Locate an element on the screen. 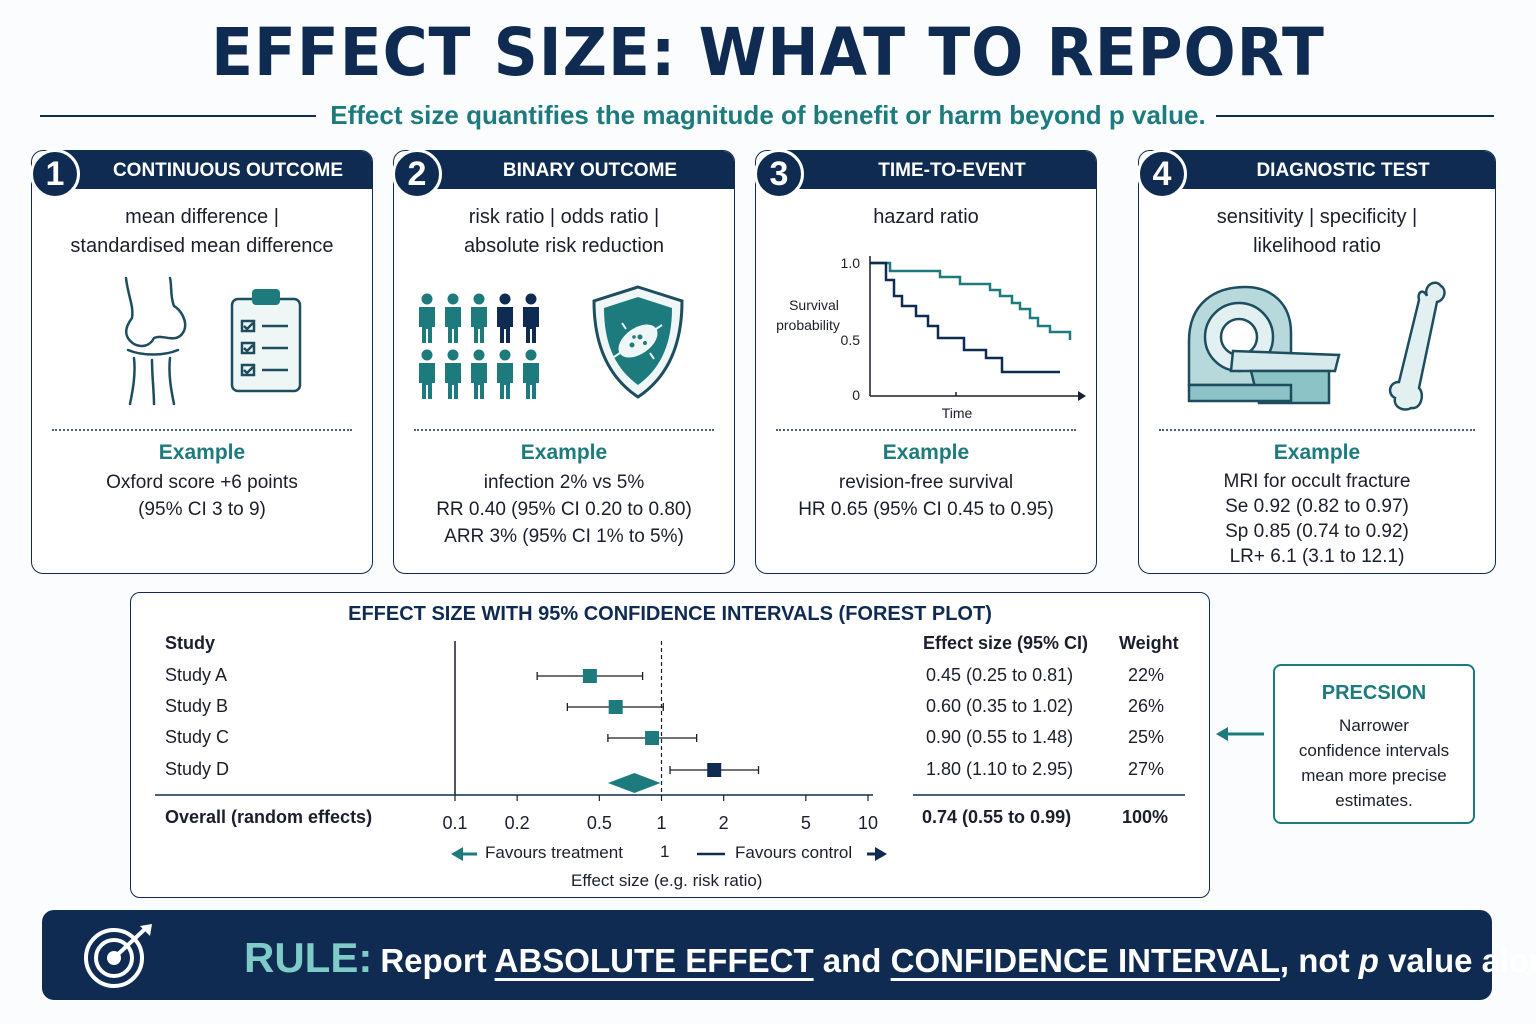  example-line: Oxford score +6 points is located at coordinates (202, 482).